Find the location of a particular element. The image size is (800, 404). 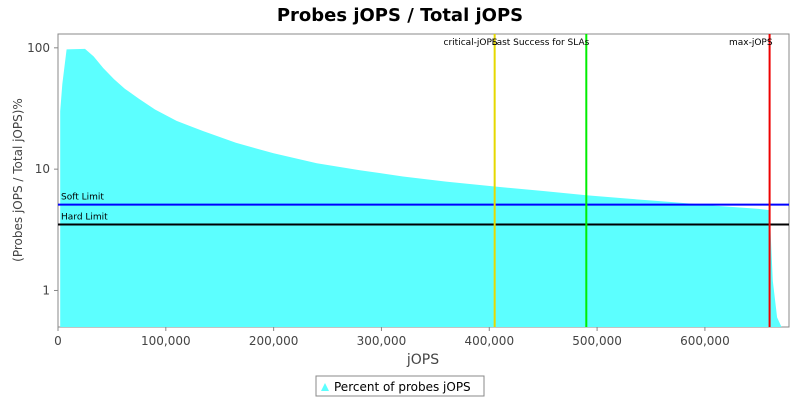

y-axis-ticks: 1 10 100 is located at coordinates (42, 169).